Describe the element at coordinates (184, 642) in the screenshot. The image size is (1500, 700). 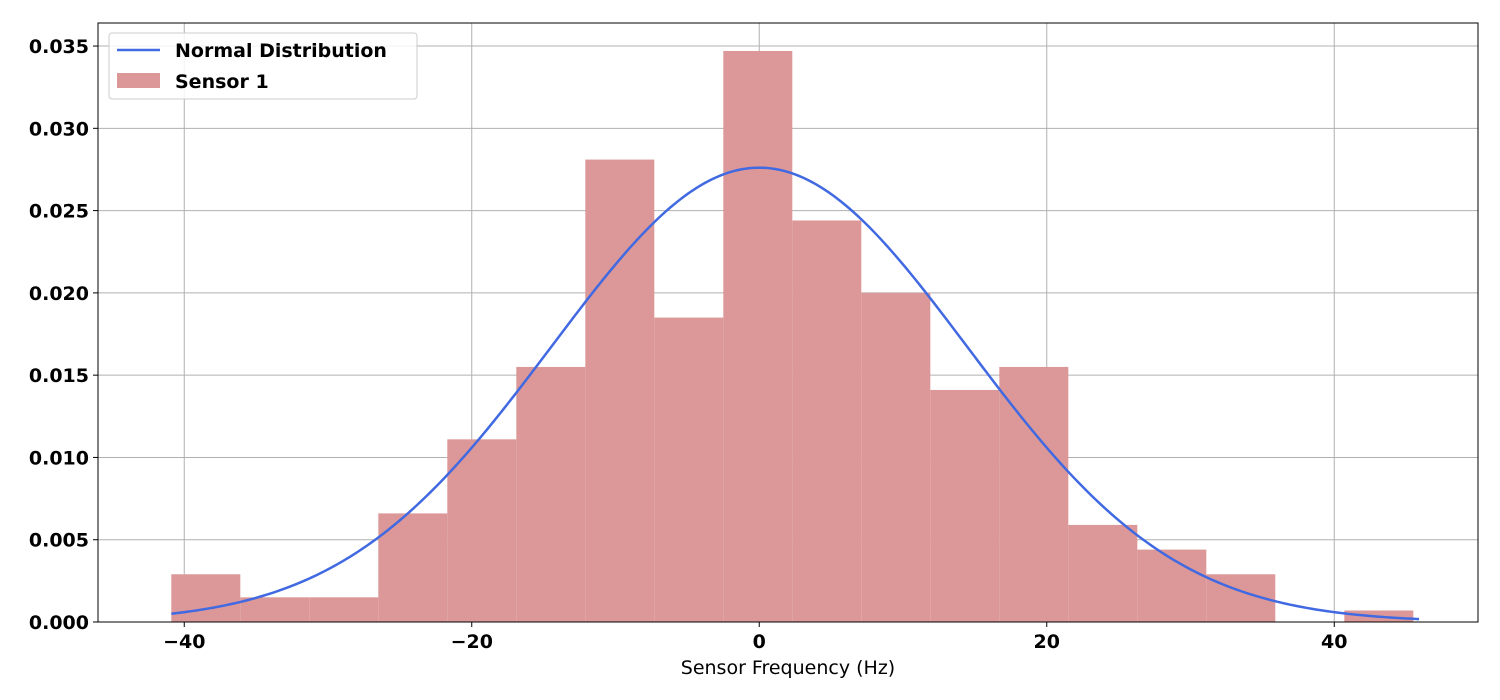
I see `x-tick-label: −40` at that location.